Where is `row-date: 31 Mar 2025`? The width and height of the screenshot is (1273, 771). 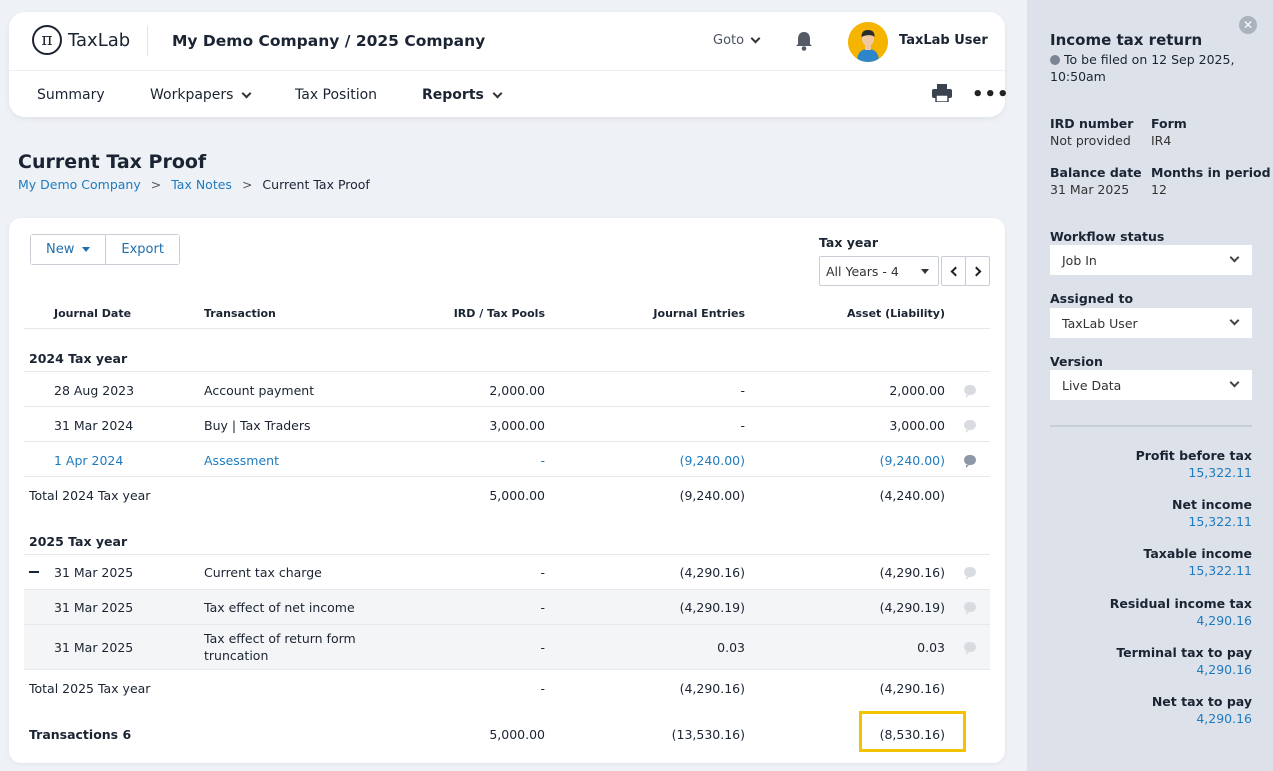 row-date: 31 Mar 2025 is located at coordinates (94, 647).